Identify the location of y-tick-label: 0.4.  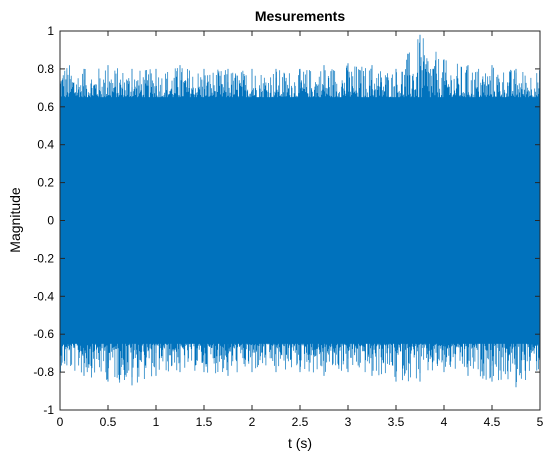
(45, 145).